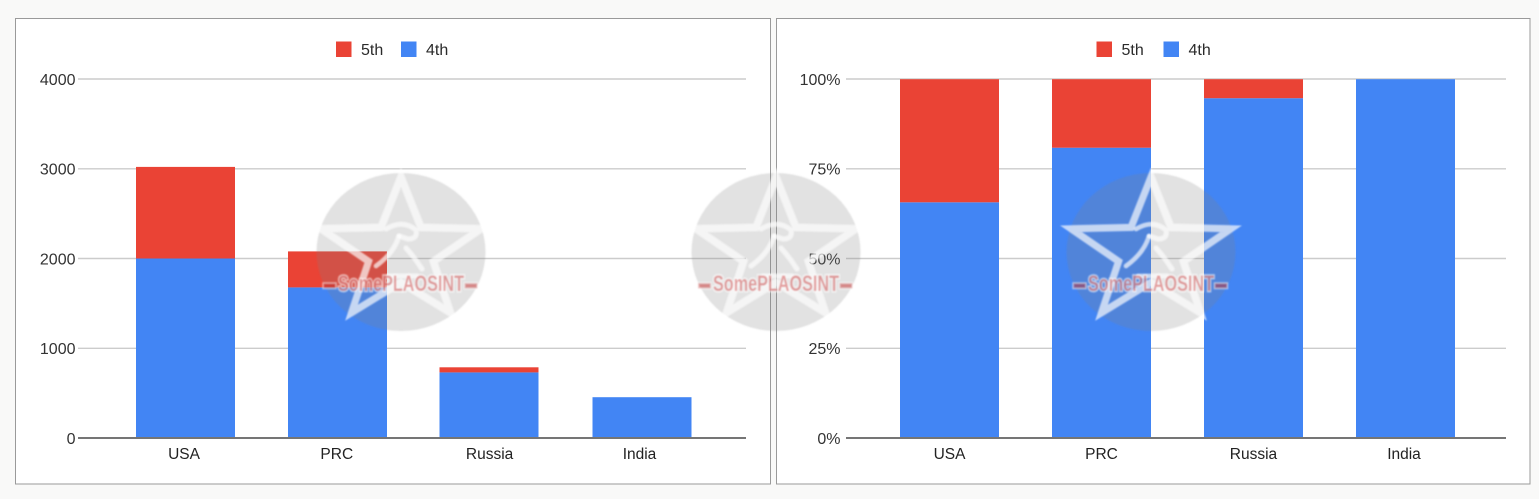 The image size is (1539, 499). What do you see at coordinates (71, 439) in the screenshot?
I see `svg-text: 0` at bounding box center [71, 439].